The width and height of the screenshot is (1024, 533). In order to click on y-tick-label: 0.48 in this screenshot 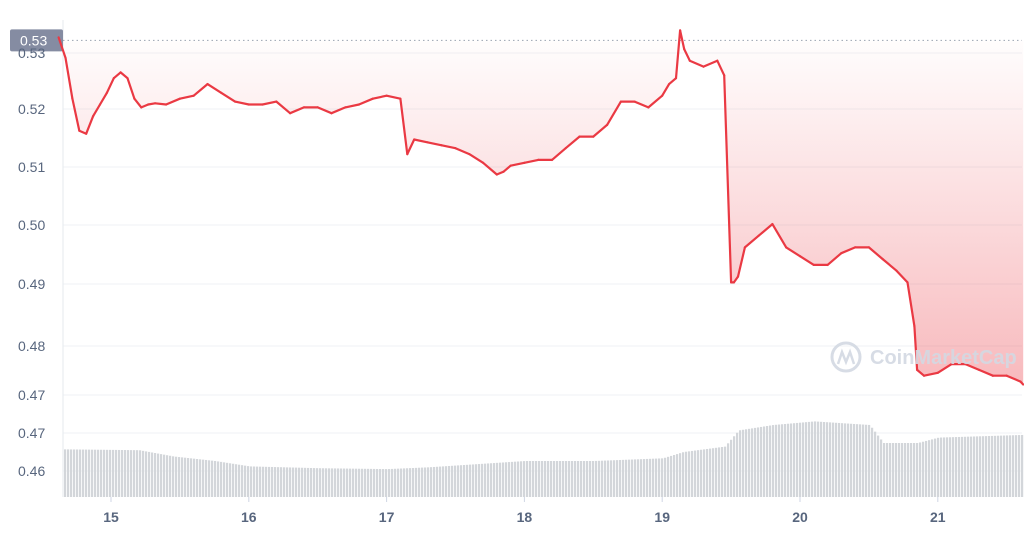, I will do `click(31, 346)`.